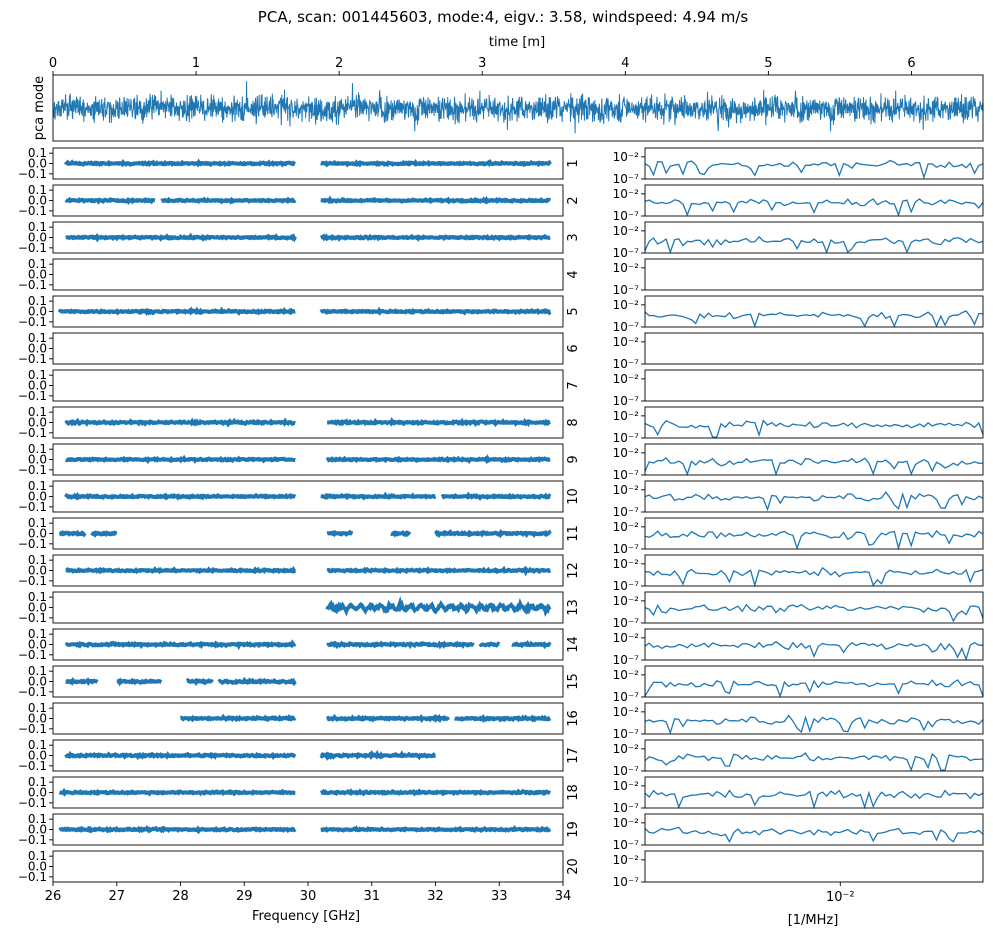  What do you see at coordinates (813, 920) in the screenshot?
I see `psd-axis-label: [1/MHz]` at bounding box center [813, 920].